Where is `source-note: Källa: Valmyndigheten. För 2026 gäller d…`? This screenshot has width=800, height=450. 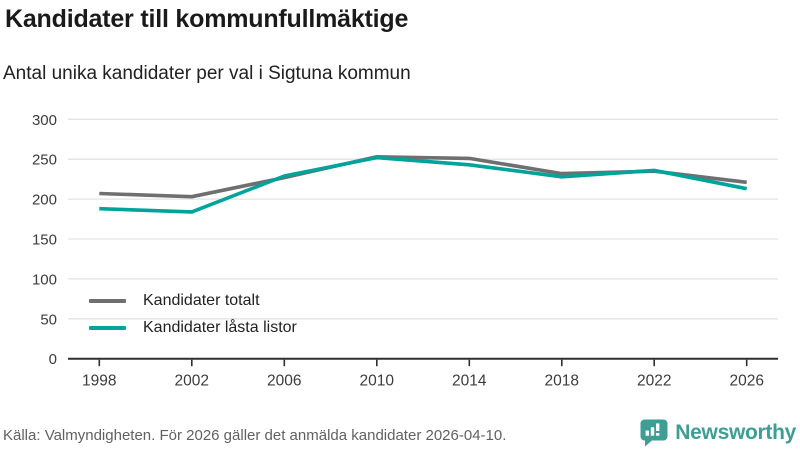 source-note: Källa: Valmyndigheten. För 2026 gäller d… is located at coordinates (255, 435).